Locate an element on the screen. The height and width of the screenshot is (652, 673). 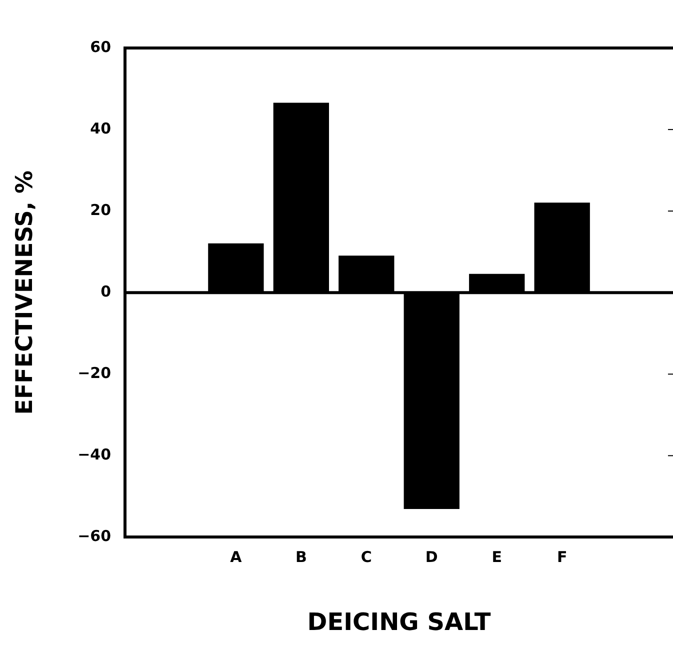
y-axis-title: EFFECTIVENESS, % is located at coordinates (25, 292).